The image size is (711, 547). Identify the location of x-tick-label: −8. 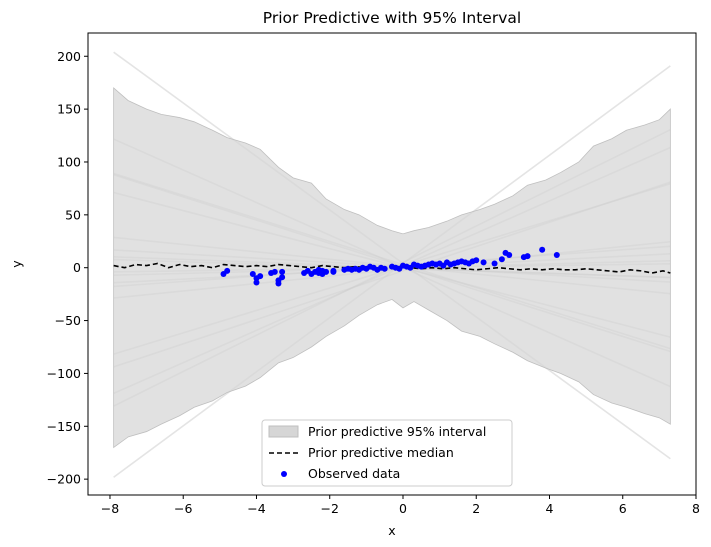
(110, 508).